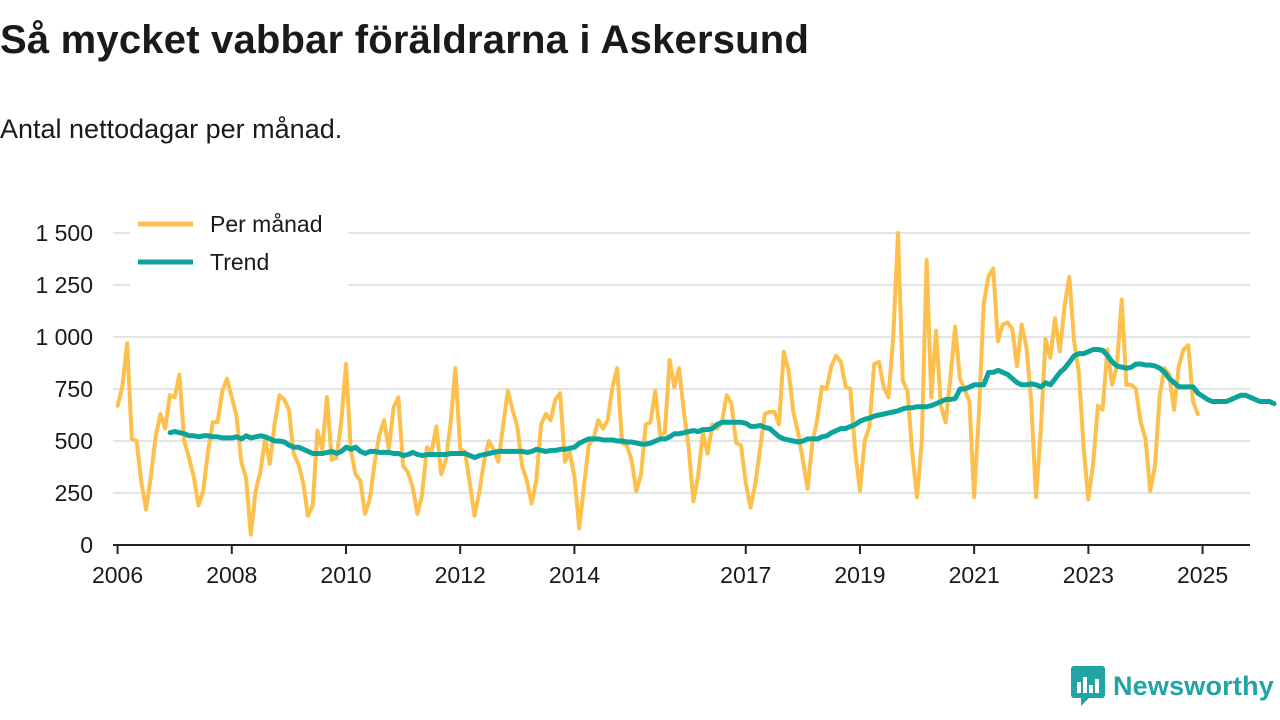 This screenshot has width=1280, height=720. Describe the element at coordinates (745, 575) in the screenshot. I see `x-tick-label: 2017` at that location.